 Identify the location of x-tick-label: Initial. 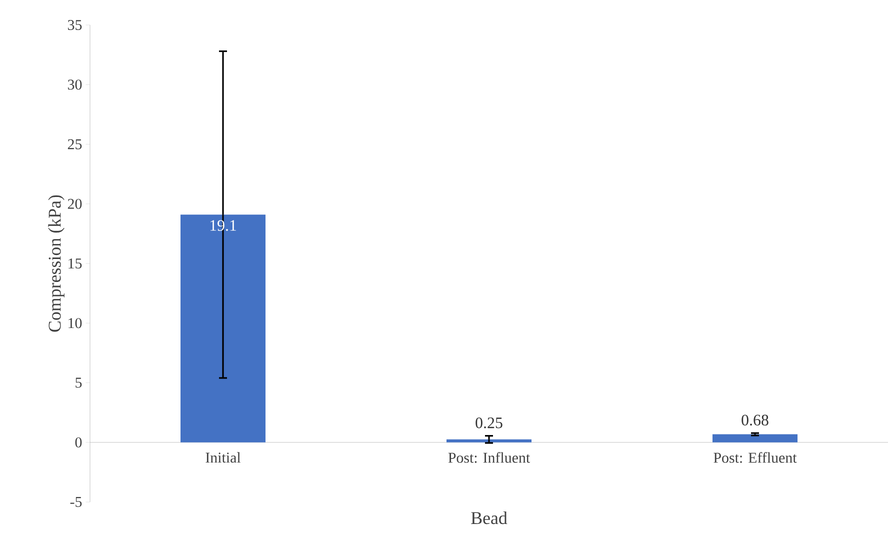
(223, 457).